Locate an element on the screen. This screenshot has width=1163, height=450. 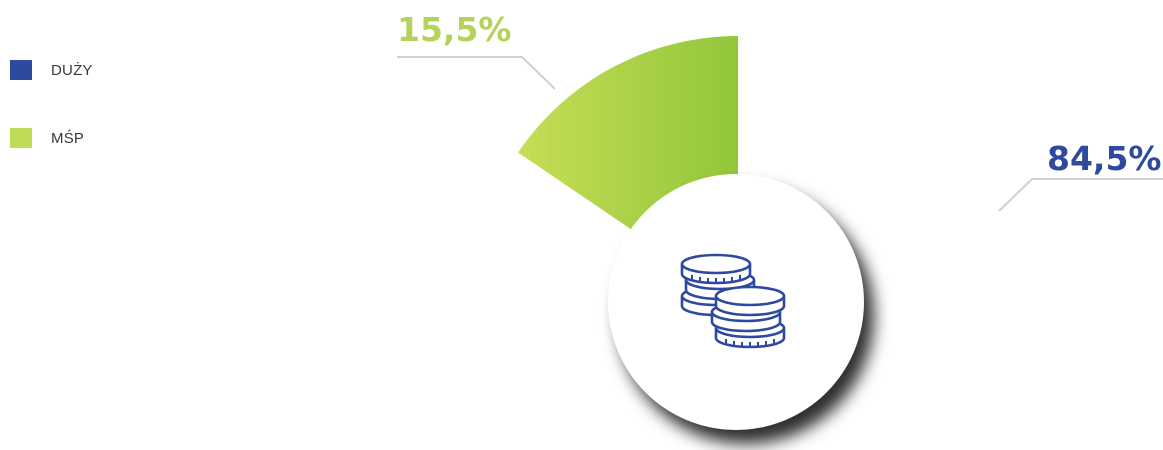
legend-label-msp: MŚP is located at coordinates (68, 138).